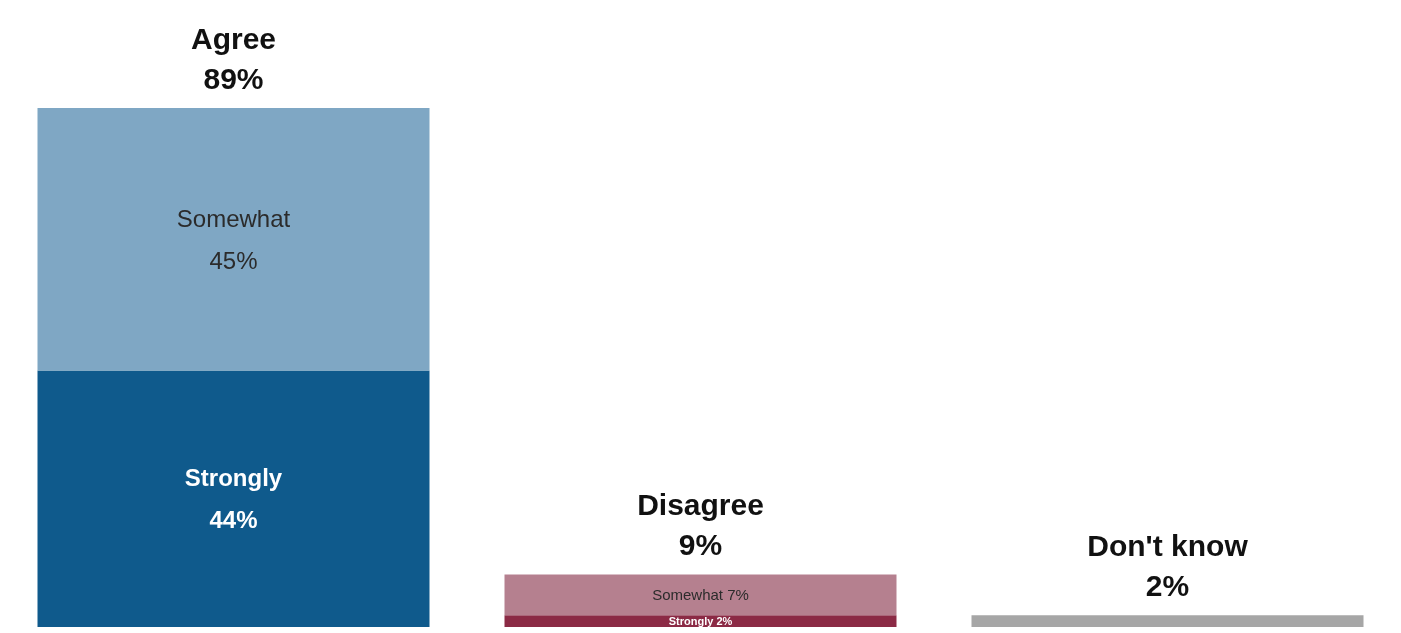 This screenshot has width=1401, height=633. Describe the element at coordinates (233, 78) in the screenshot. I see `total-label: 89%` at that location.